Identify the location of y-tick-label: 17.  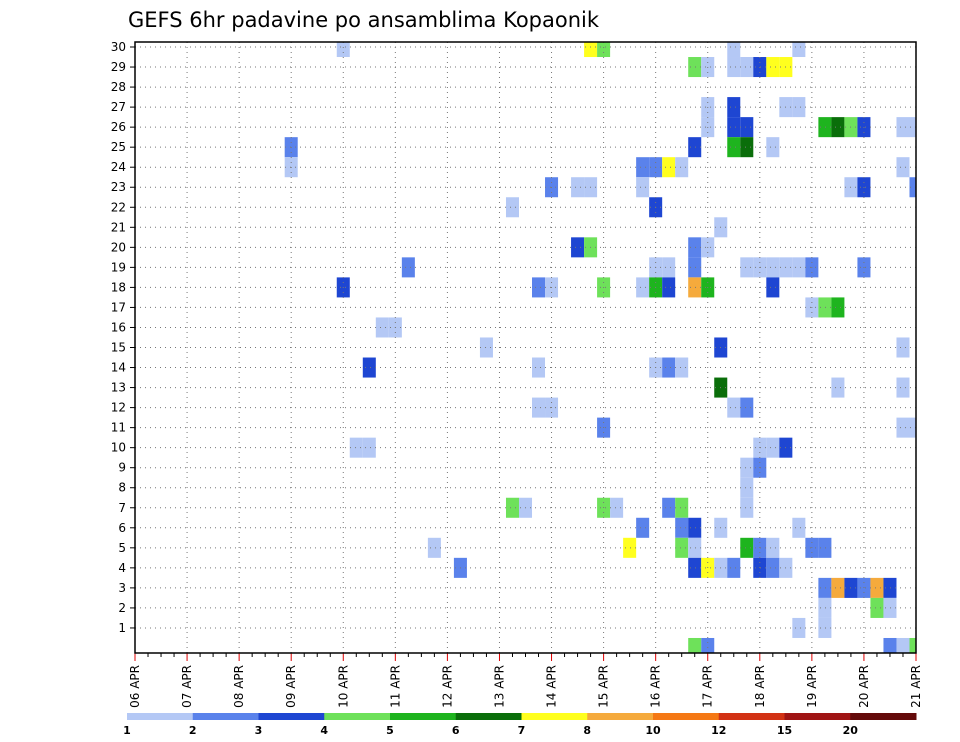
(118, 307).